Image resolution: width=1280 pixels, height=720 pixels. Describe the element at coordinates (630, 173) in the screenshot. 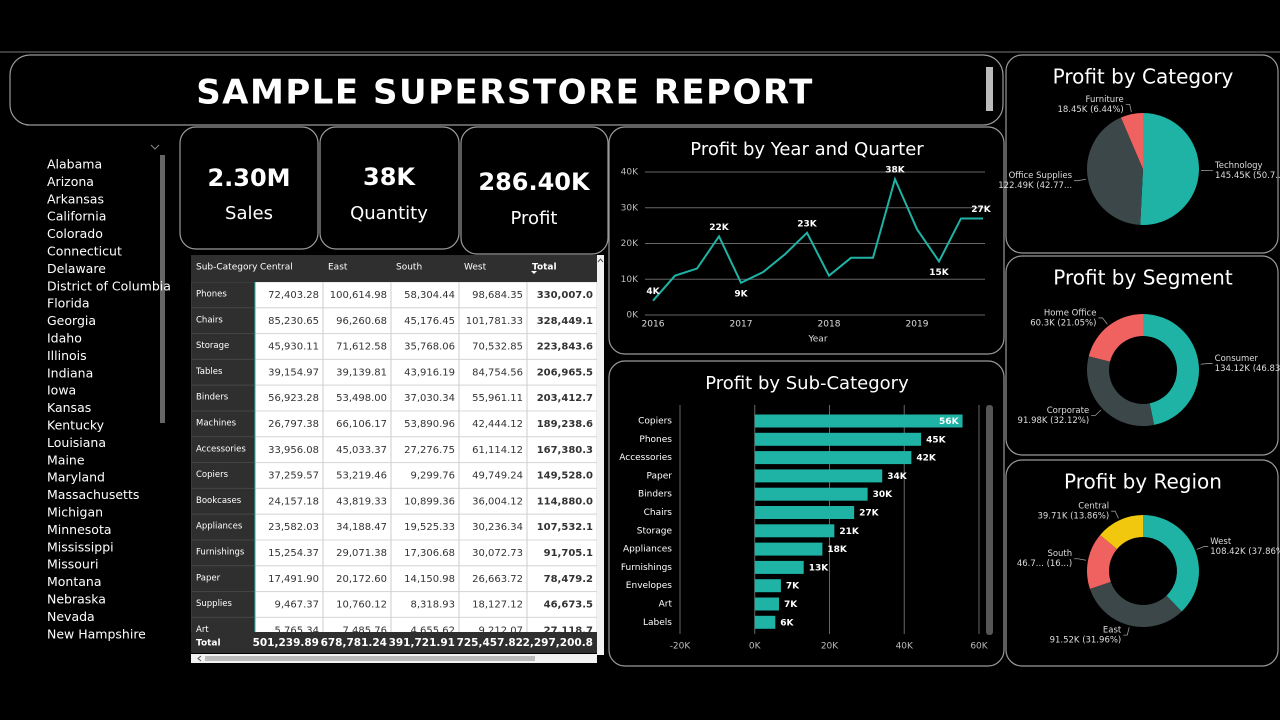

I see `y-tick-label: 40K` at that location.